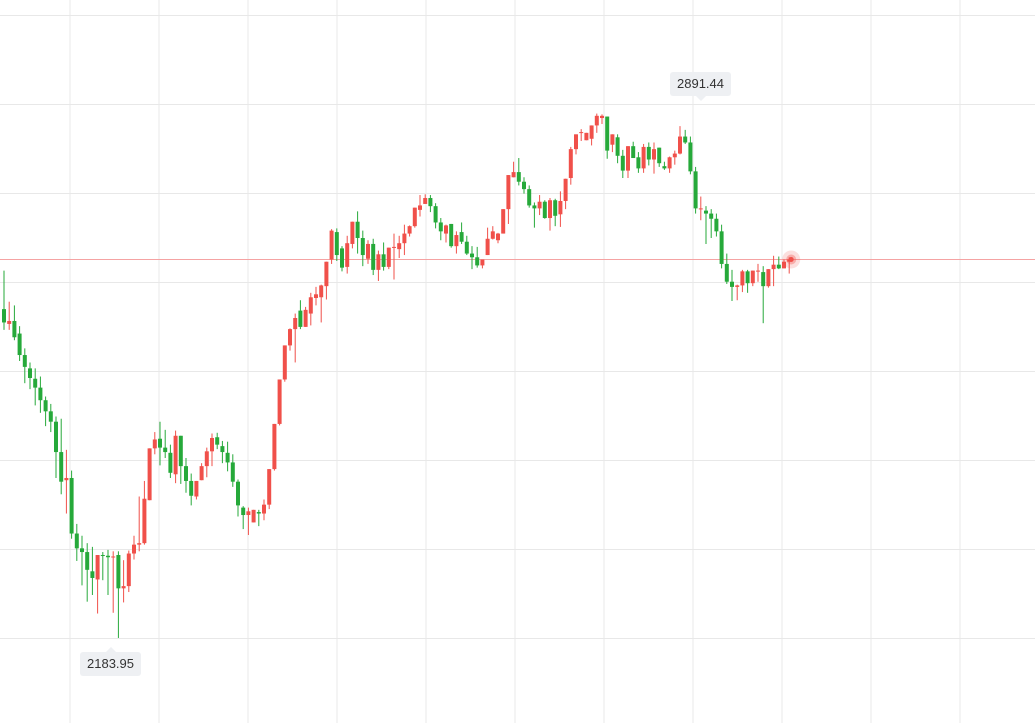  I want to click on pulse-dot, so click(791, 259).